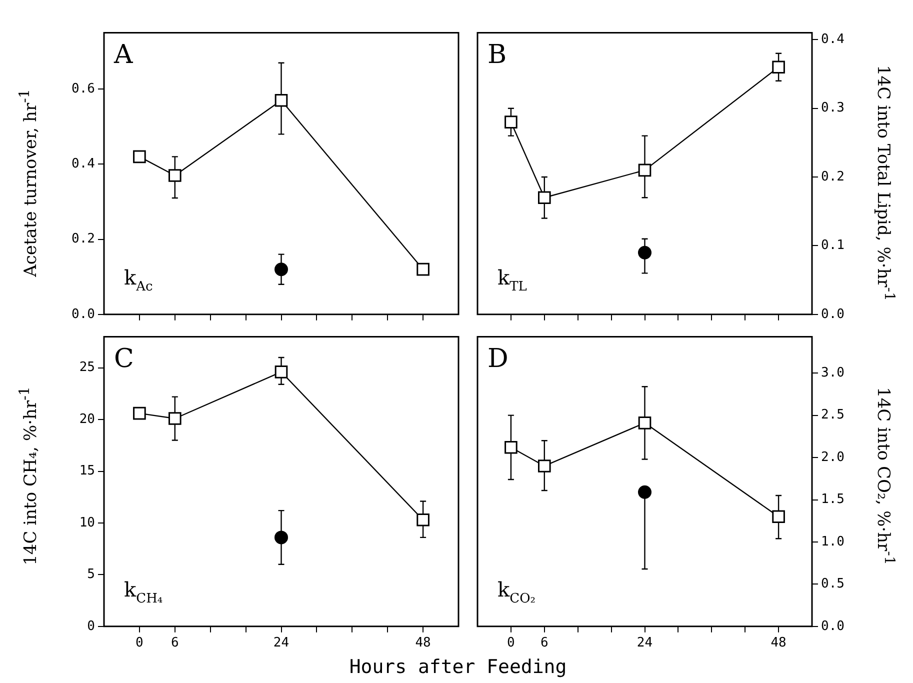  I want to click on y-tick-label: 15, so click(87, 471).